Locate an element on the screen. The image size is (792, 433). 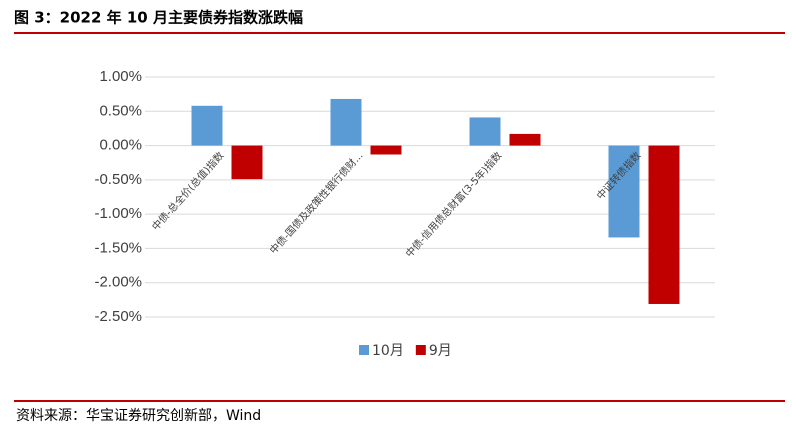
y-tick-label: -1.00% is located at coordinates (118, 213).